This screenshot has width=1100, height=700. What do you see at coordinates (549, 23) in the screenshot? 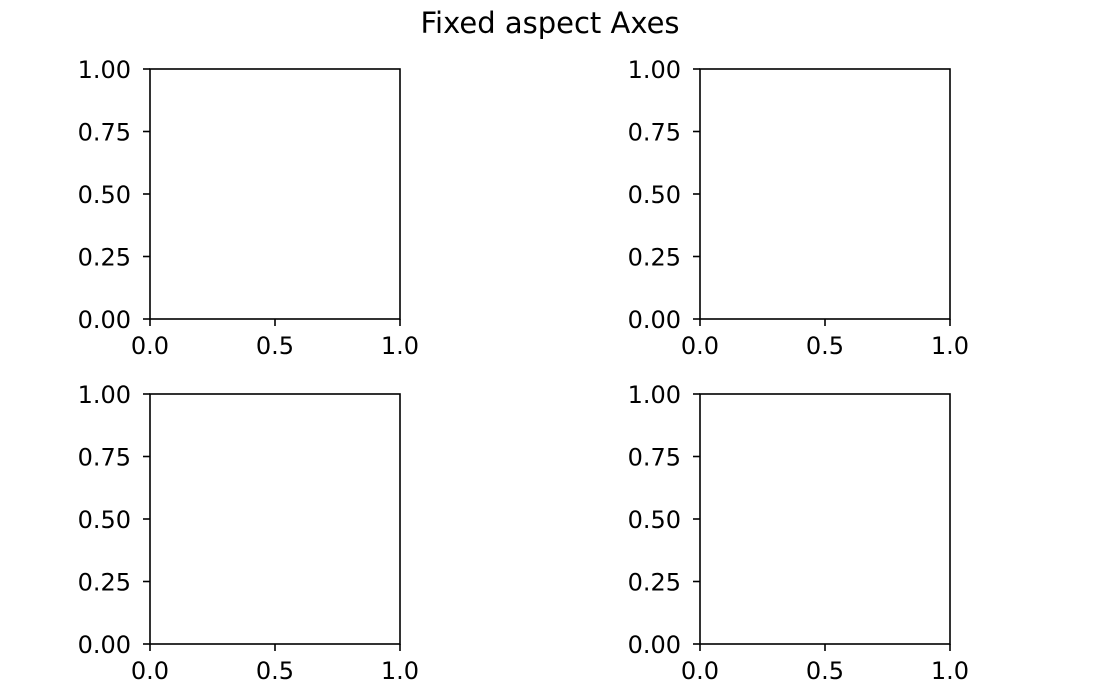
I see `figure-title: Fixed aspect Axes` at bounding box center [549, 23].